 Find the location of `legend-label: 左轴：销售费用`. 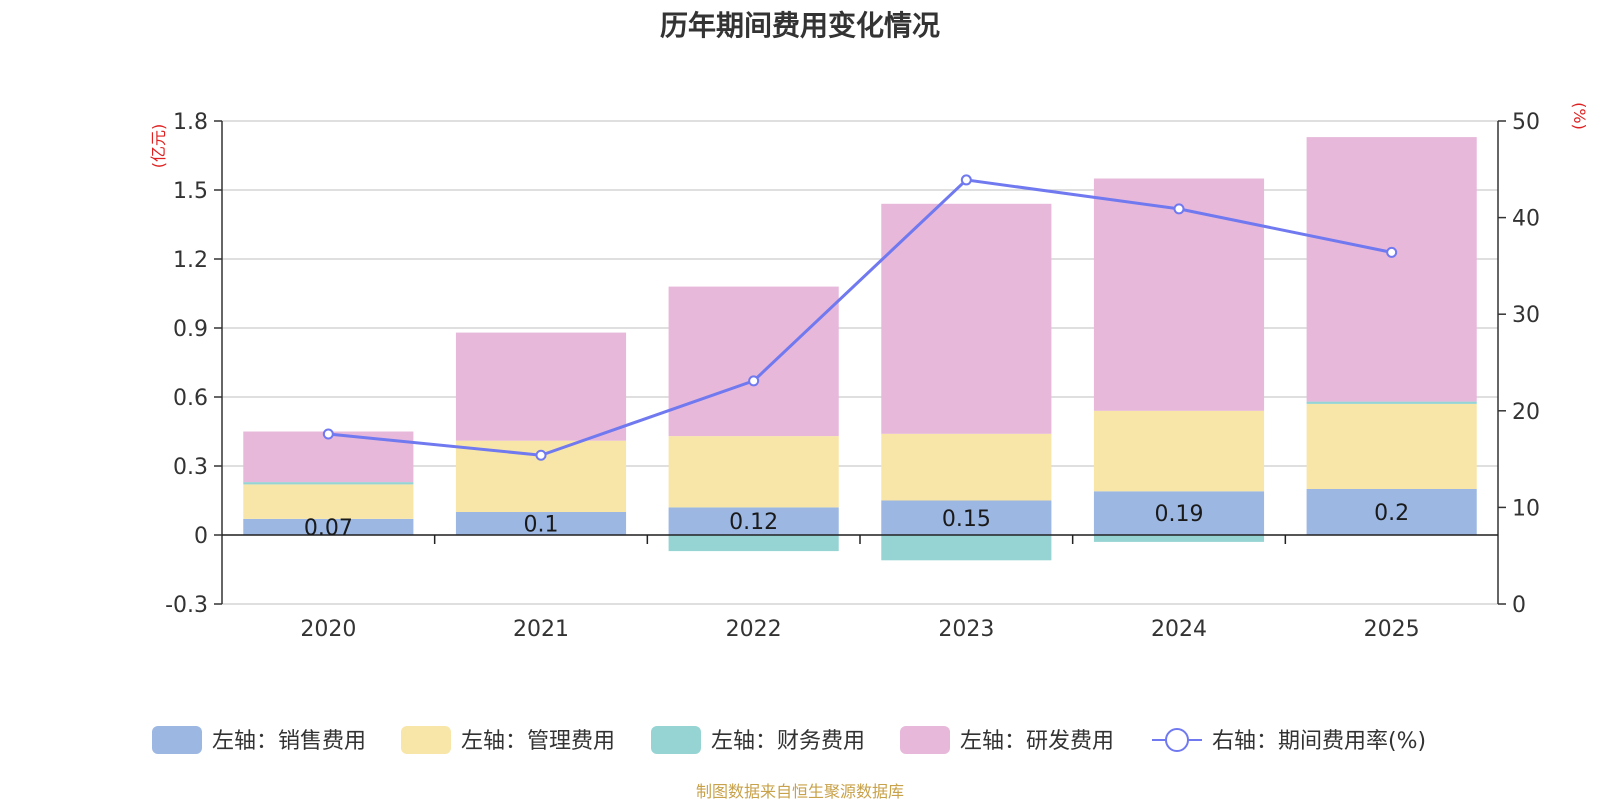

legend-label: 左轴：销售费用 is located at coordinates (289, 741).